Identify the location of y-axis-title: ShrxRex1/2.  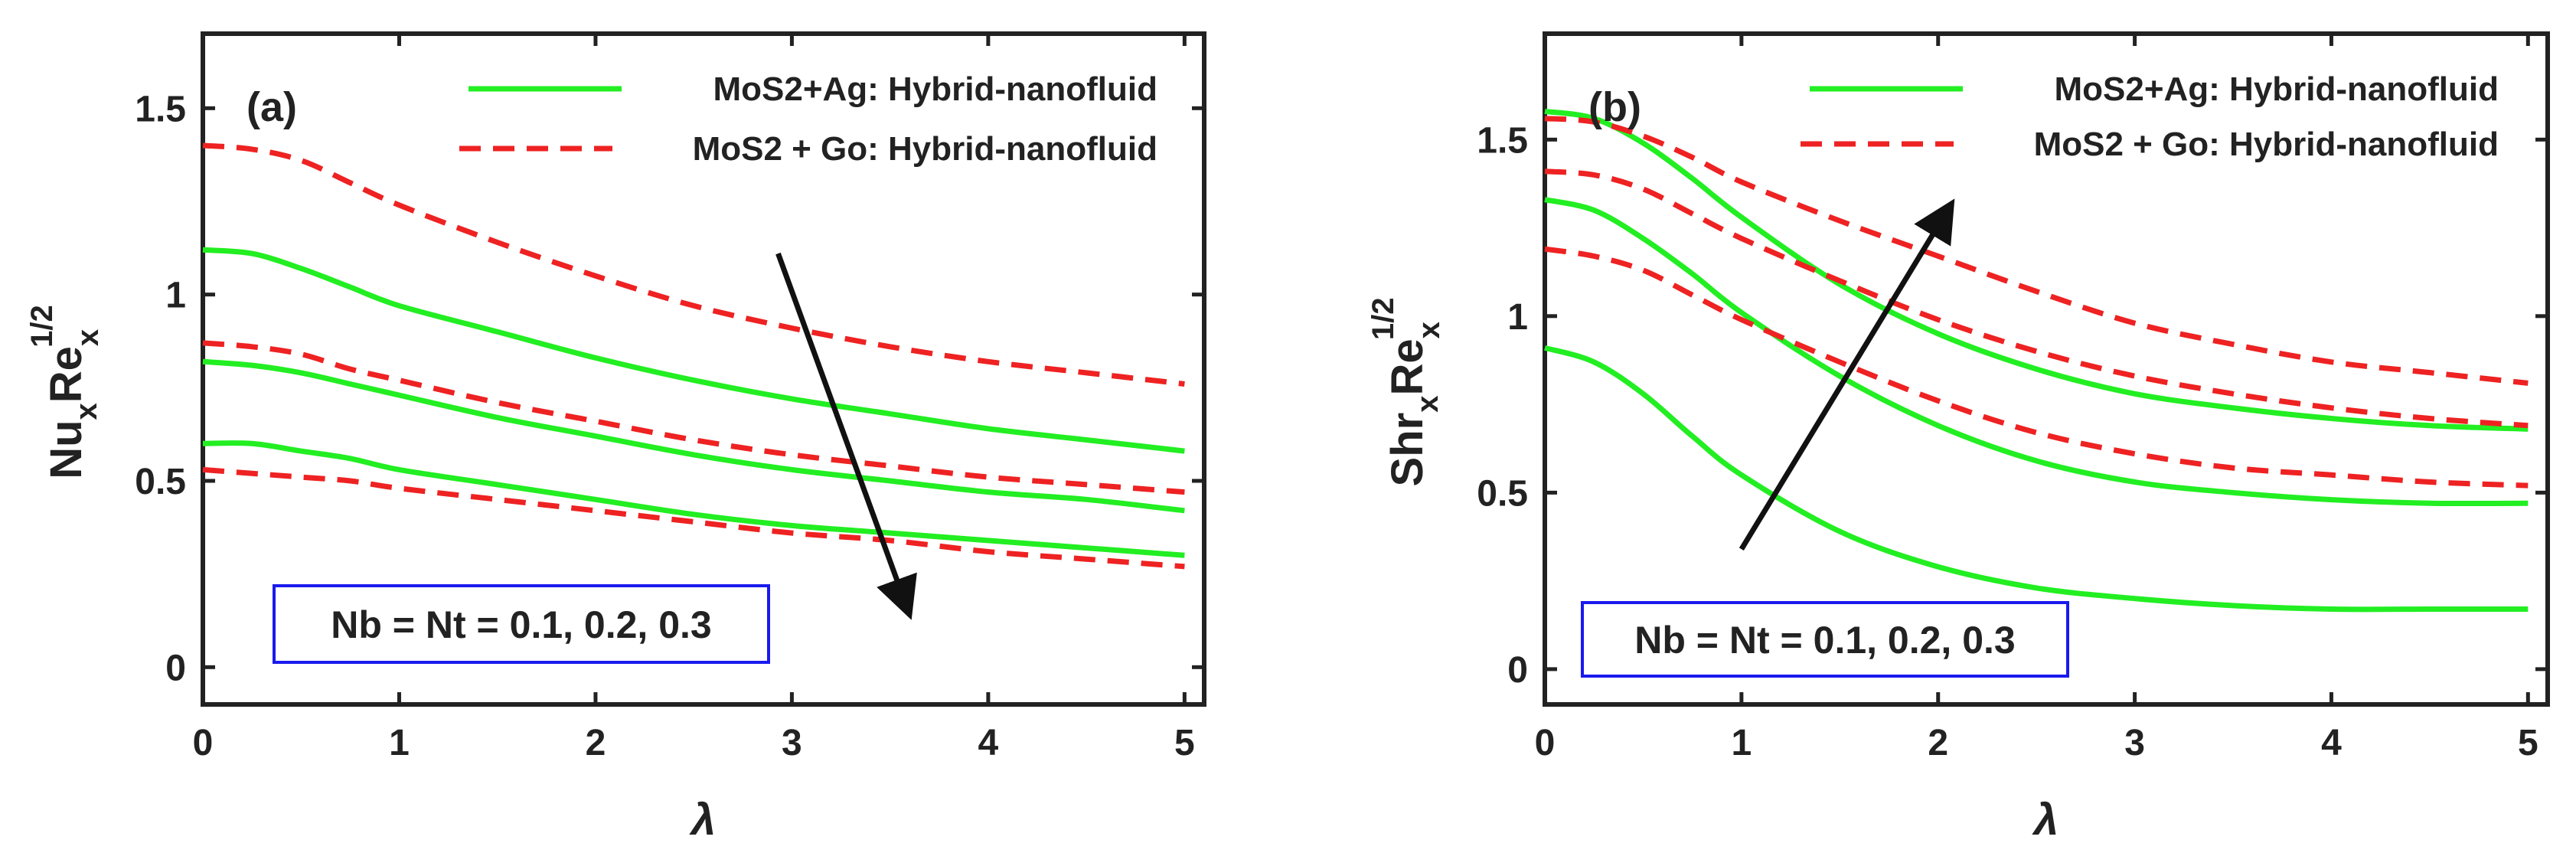
(1406, 393).